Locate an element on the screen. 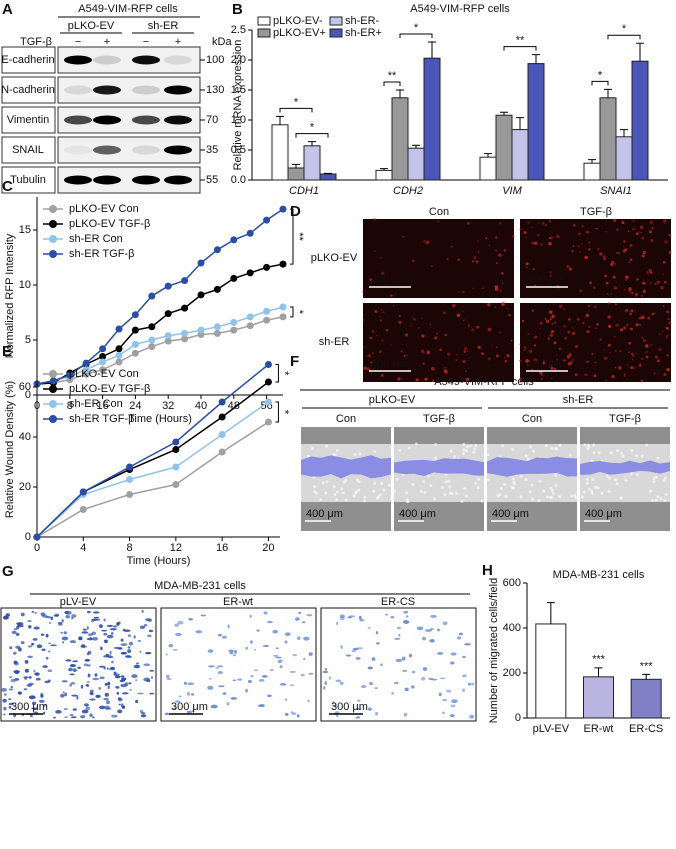  significance-label: * is located at coordinates (296, 102).